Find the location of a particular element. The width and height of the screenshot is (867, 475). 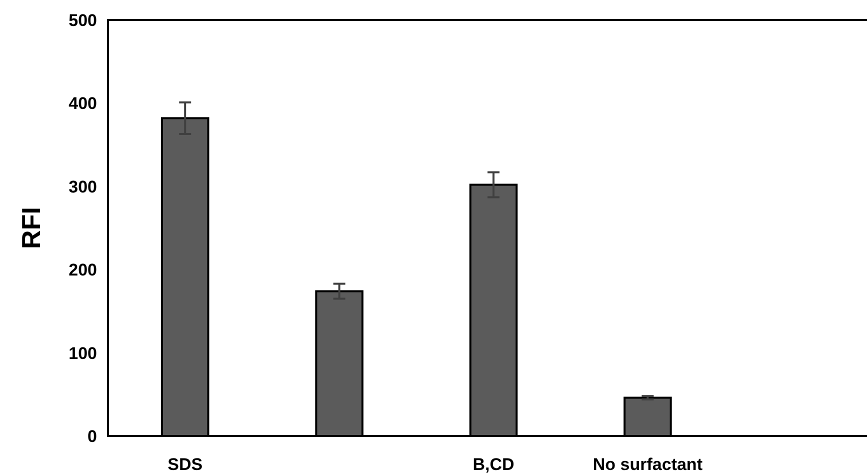

y-tick-label: 0 is located at coordinates (92, 436).